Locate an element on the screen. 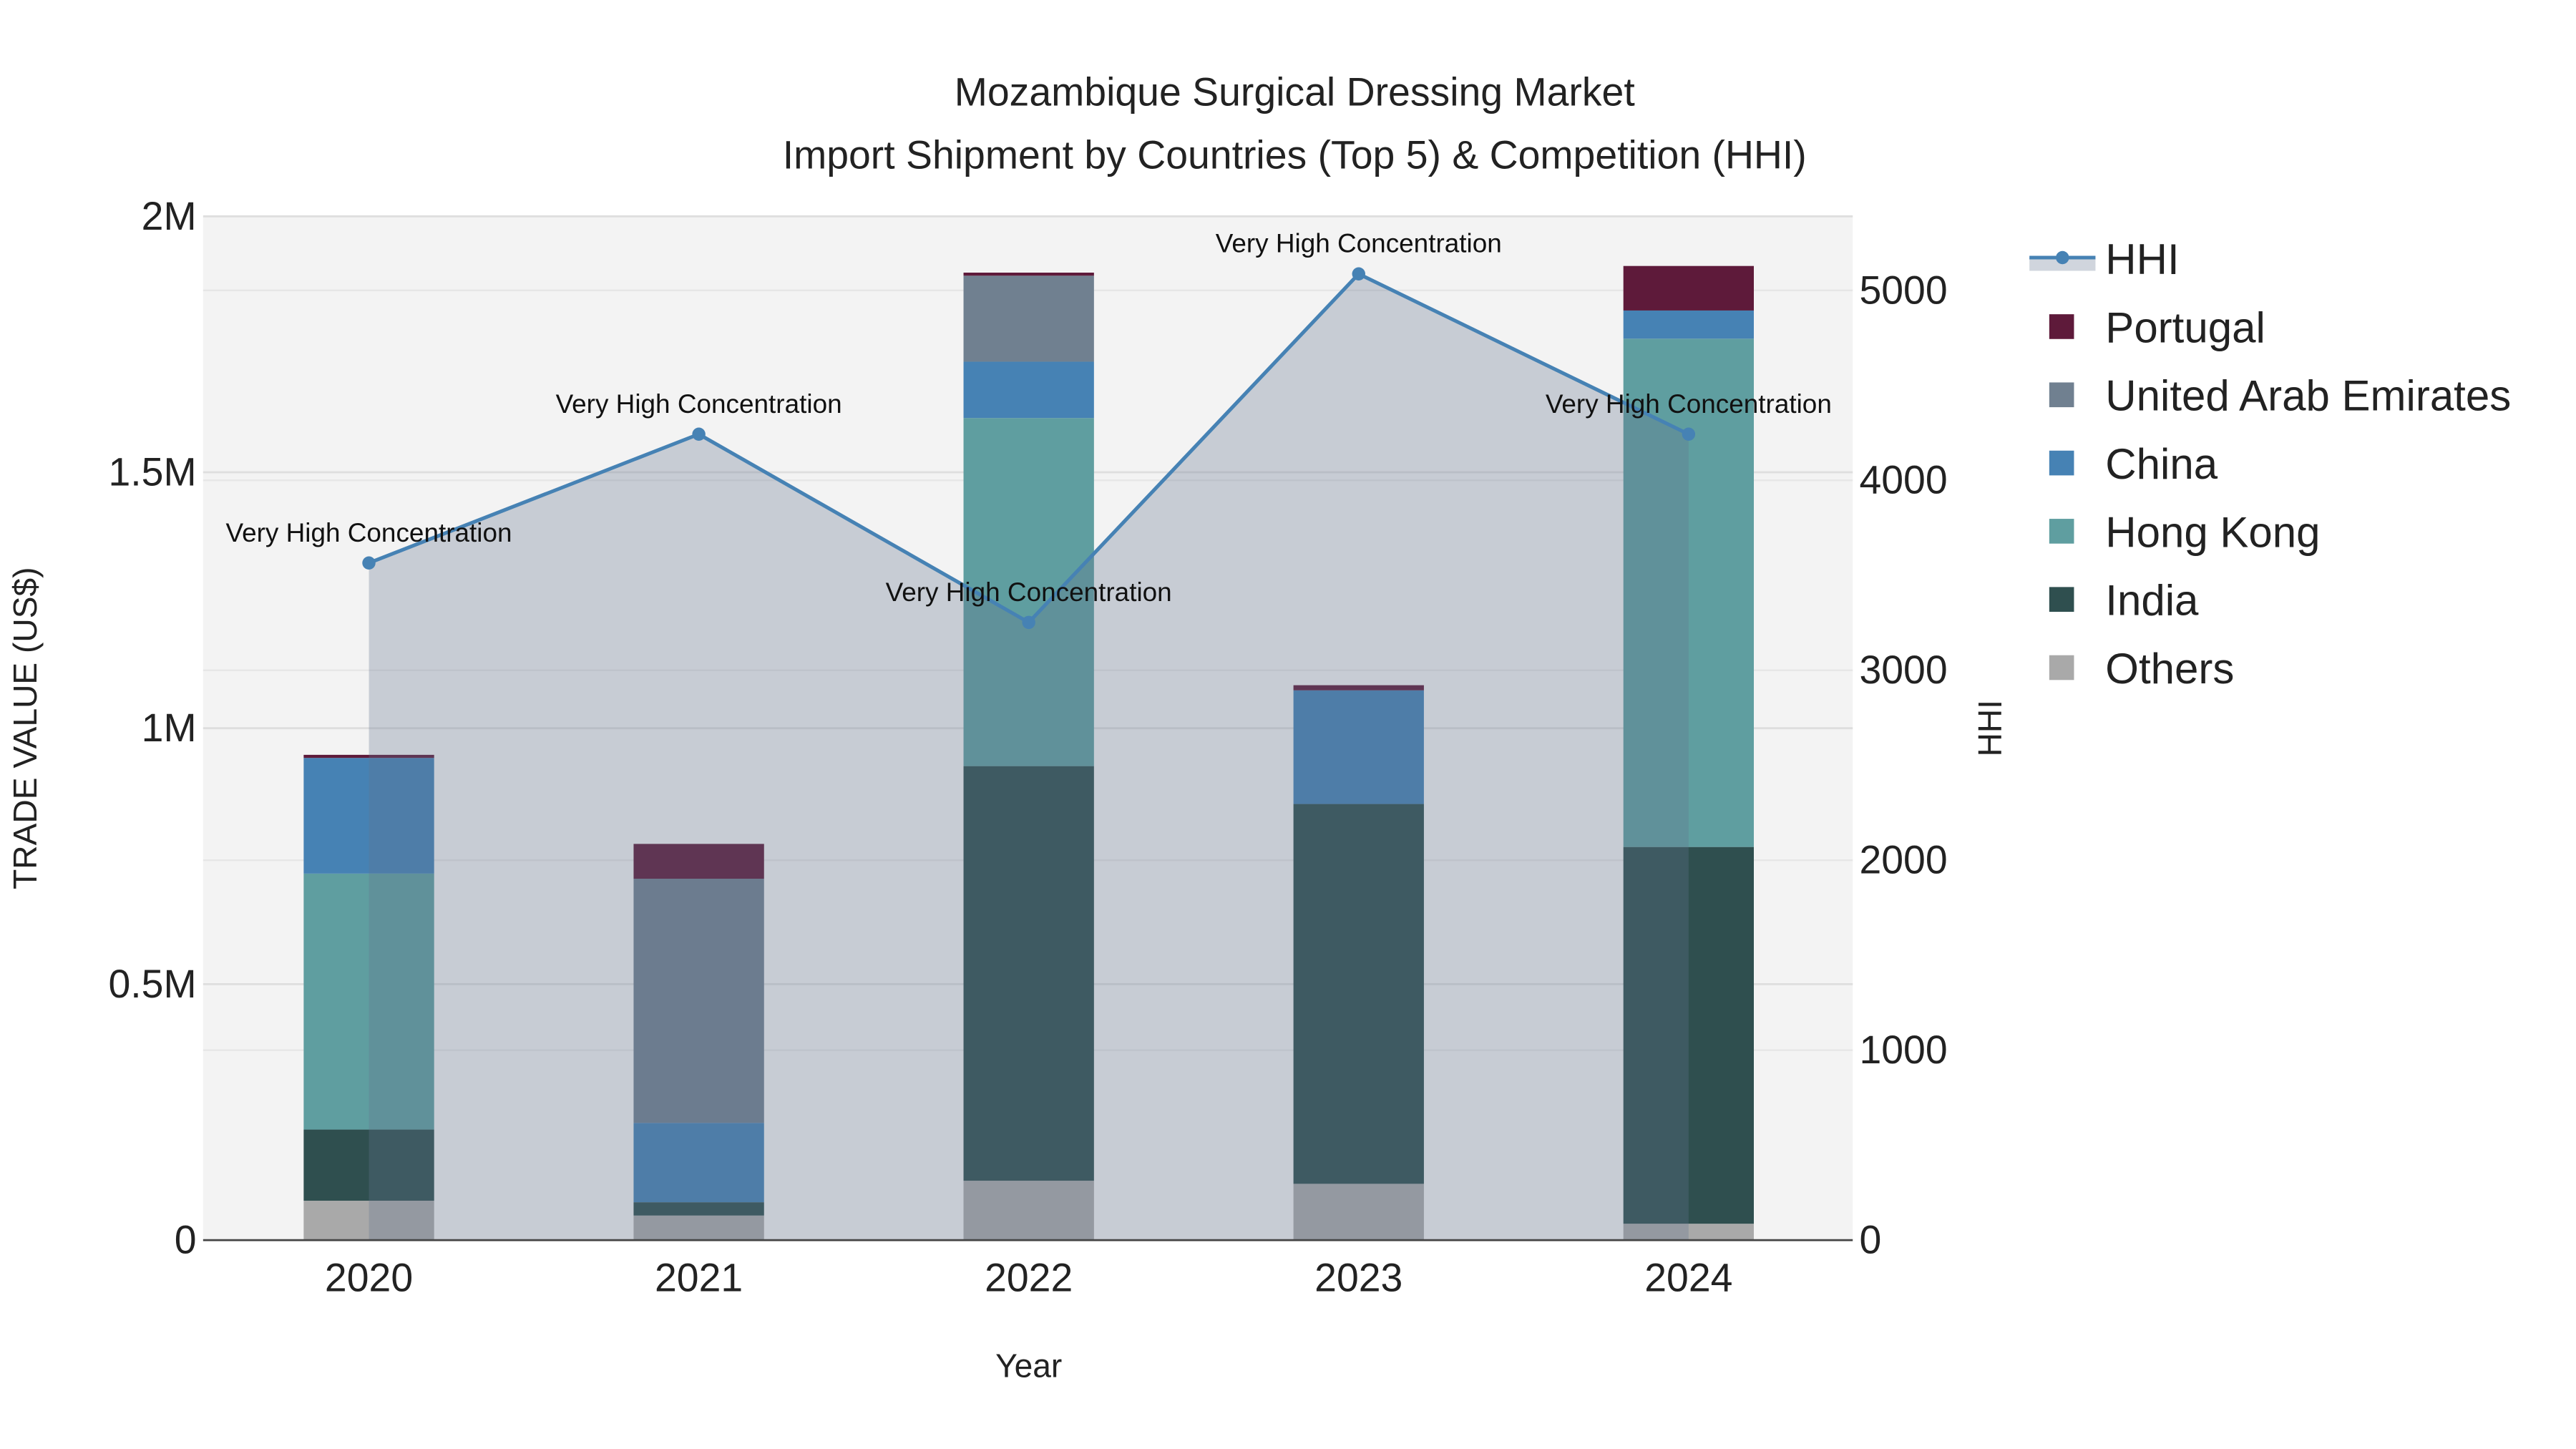  legend-hhi-marker is located at coordinates (2062, 257).